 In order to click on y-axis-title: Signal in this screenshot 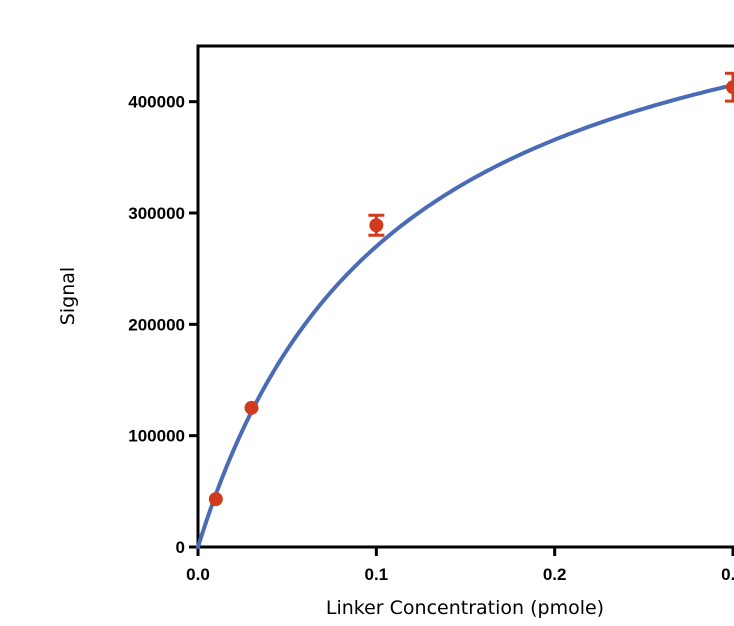, I will do `click(68, 296)`.